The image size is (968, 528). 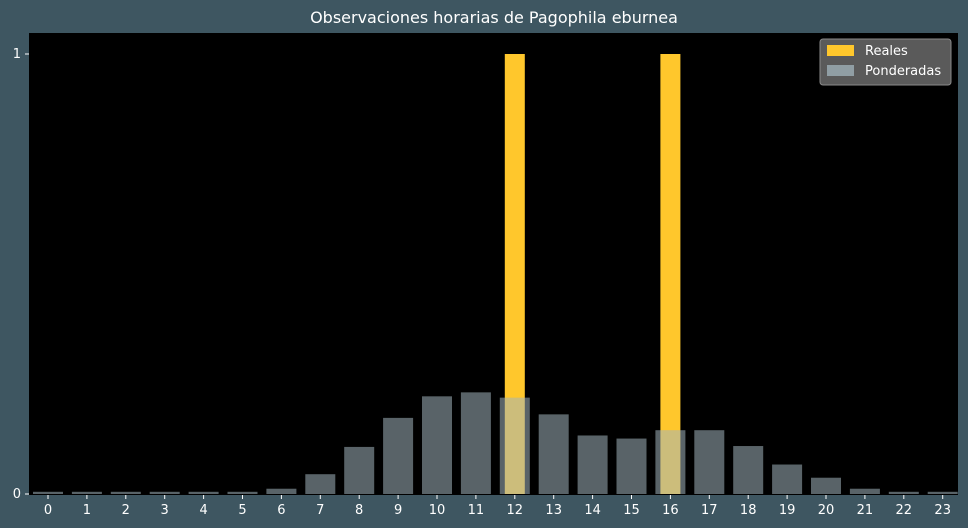 What do you see at coordinates (242, 510) in the screenshot?
I see `x-tick-label: 5` at bounding box center [242, 510].